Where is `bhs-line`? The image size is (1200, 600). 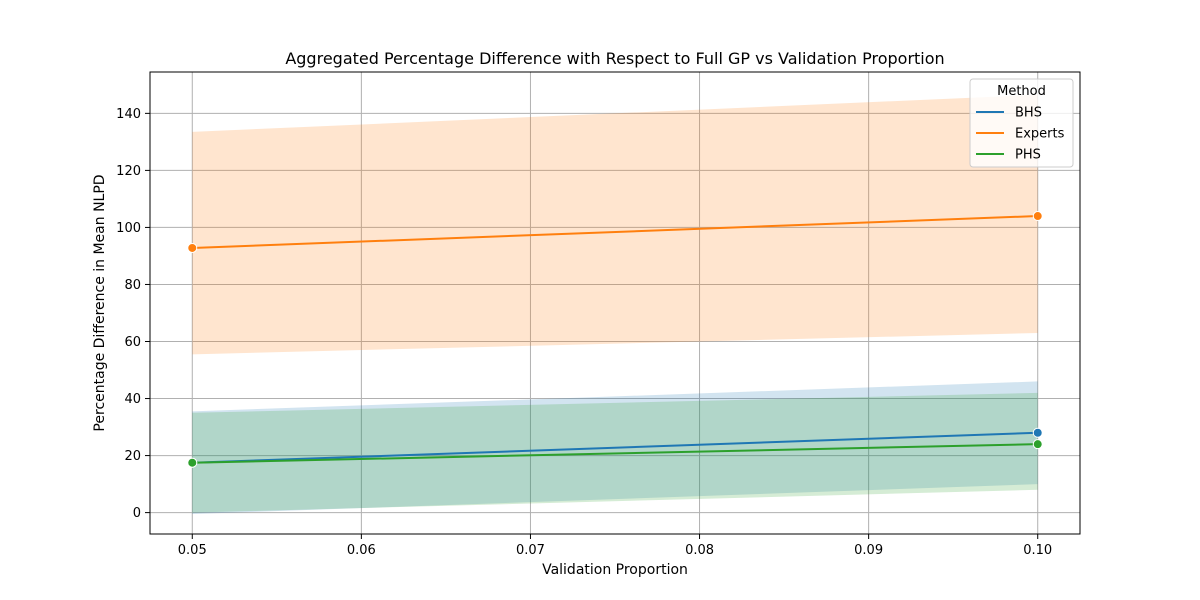
bhs-line is located at coordinates (615, 447).